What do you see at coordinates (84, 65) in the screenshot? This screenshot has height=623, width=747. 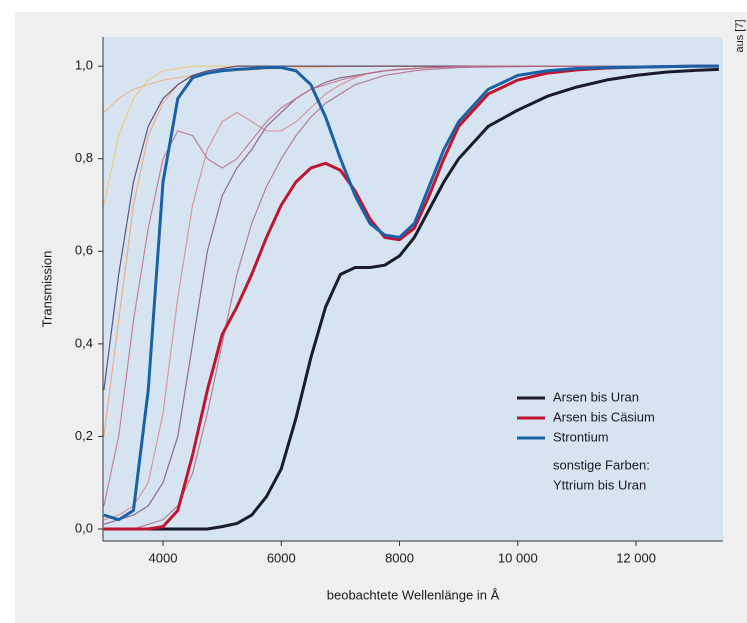 I see `y-tick-label: 1,0` at bounding box center [84, 65].